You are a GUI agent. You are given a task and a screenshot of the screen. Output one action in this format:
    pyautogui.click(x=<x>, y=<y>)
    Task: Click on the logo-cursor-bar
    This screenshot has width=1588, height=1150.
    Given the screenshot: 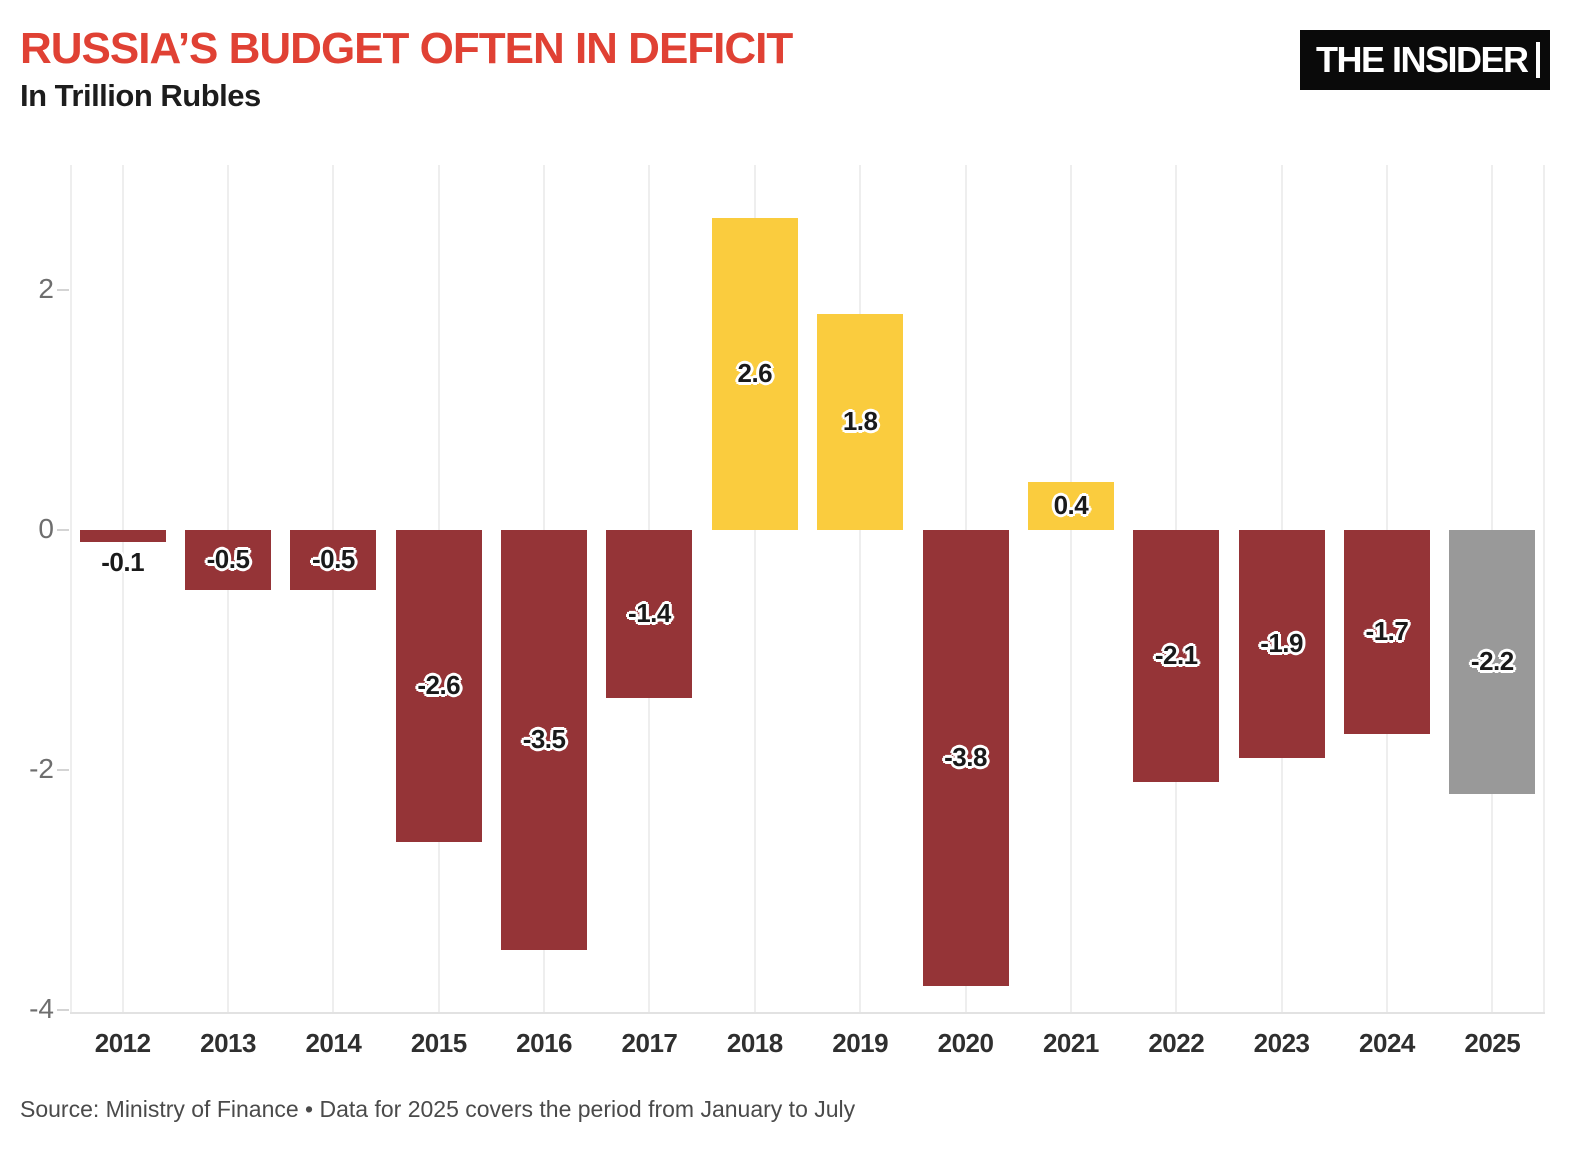 What is the action you would take?
    pyautogui.click(x=1538, y=60)
    